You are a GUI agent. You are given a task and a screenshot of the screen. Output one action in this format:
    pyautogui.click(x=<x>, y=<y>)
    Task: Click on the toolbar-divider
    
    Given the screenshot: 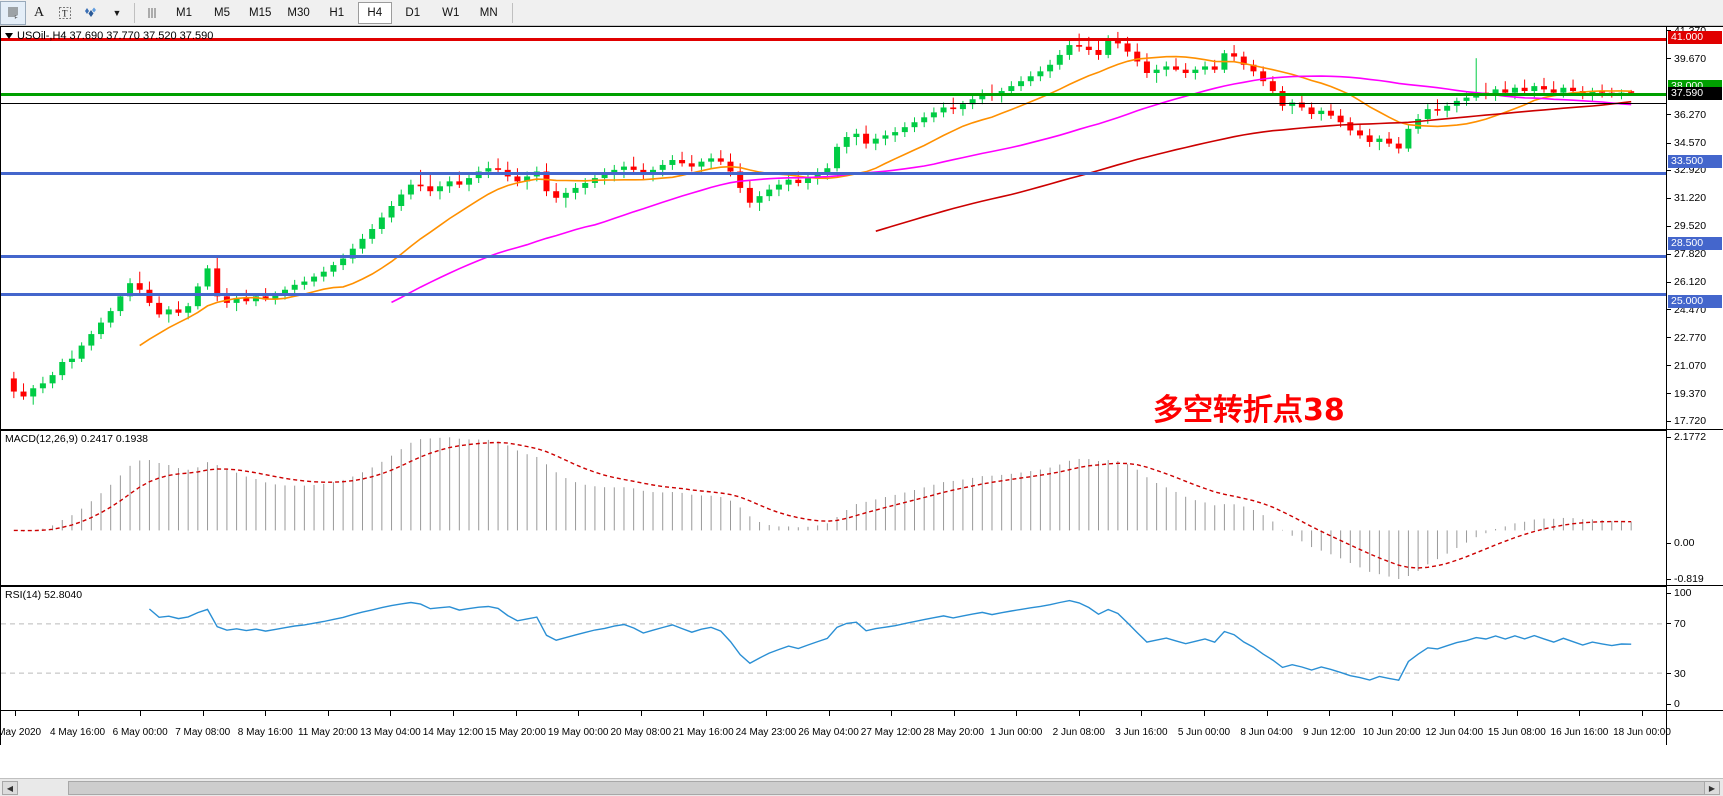 What is the action you would take?
    pyautogui.click(x=134, y=12)
    